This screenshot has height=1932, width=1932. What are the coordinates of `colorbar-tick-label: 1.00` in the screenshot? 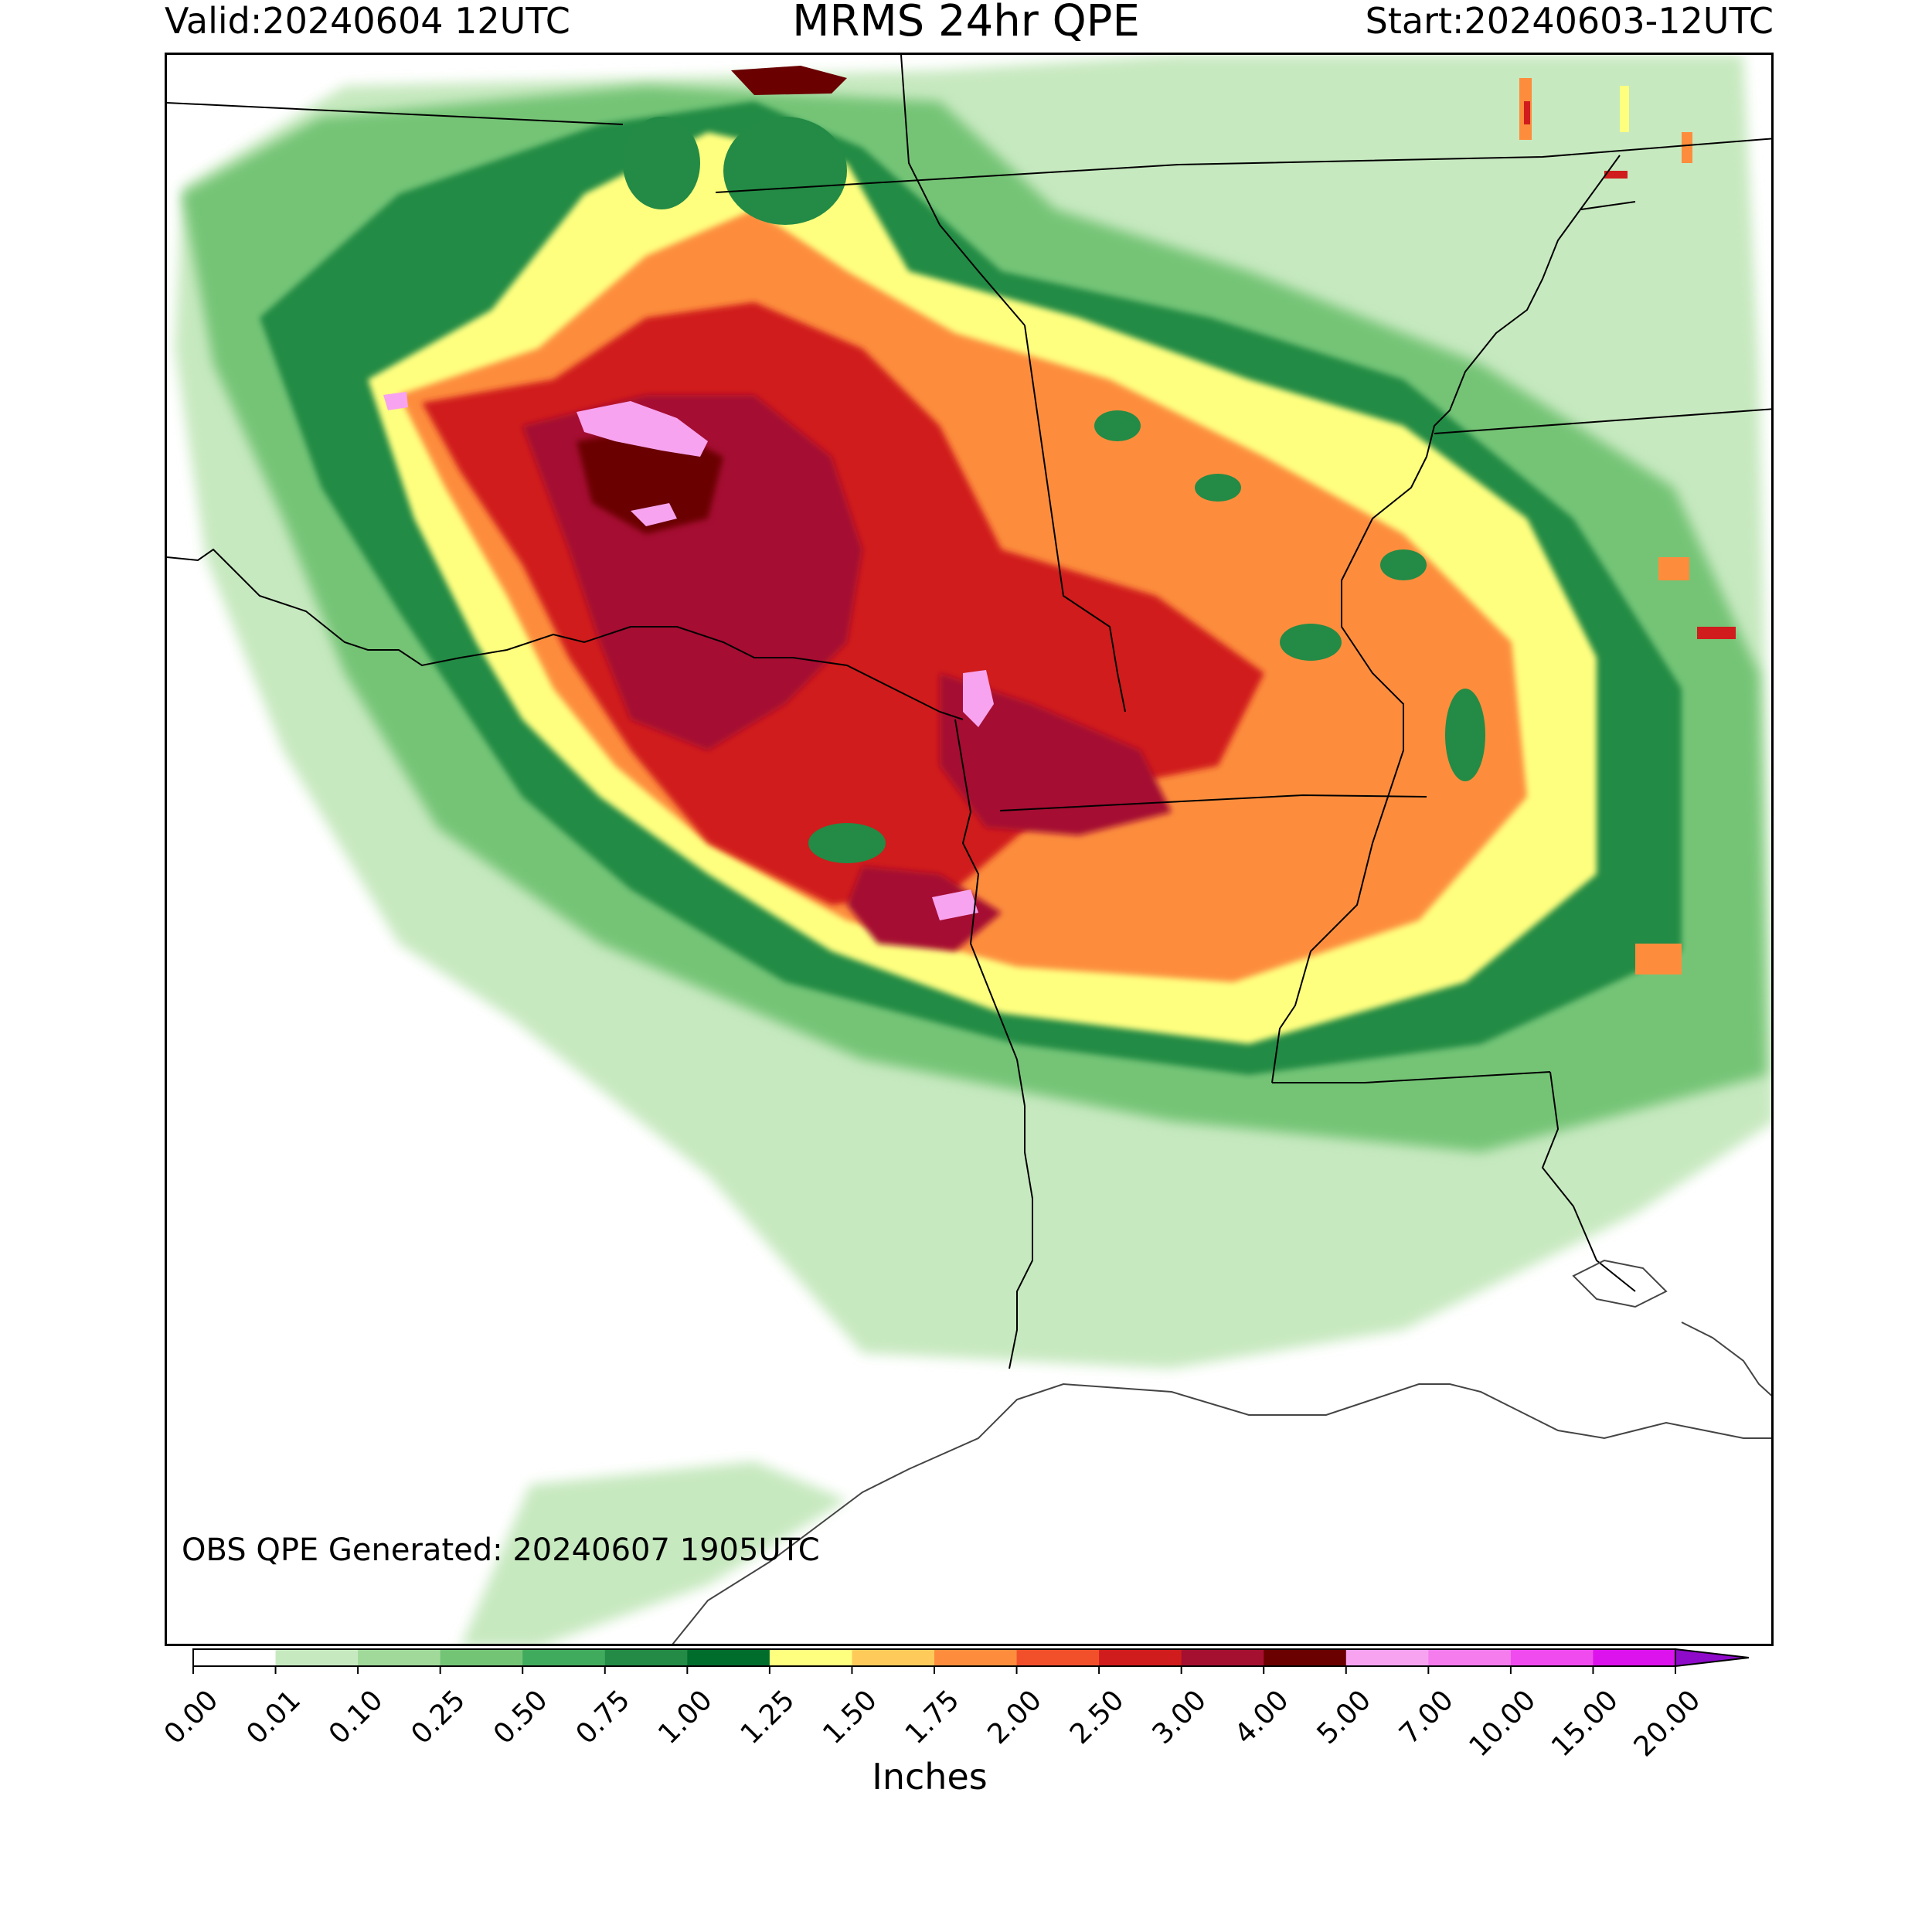 It's located at (685, 1717).